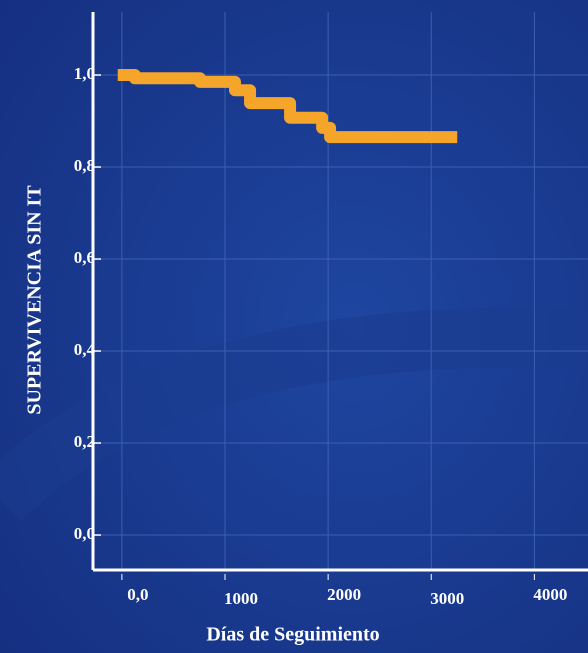 Image resolution: width=588 pixels, height=653 pixels. I want to click on y-tick-label: 0,6, so click(84, 257).